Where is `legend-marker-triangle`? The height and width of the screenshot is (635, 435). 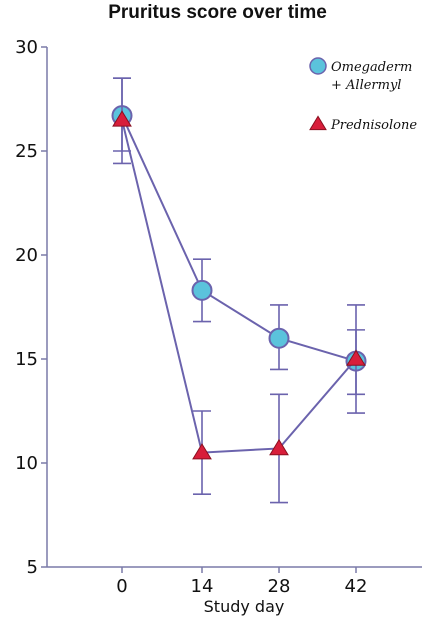 legend-marker-triangle is located at coordinates (318, 123).